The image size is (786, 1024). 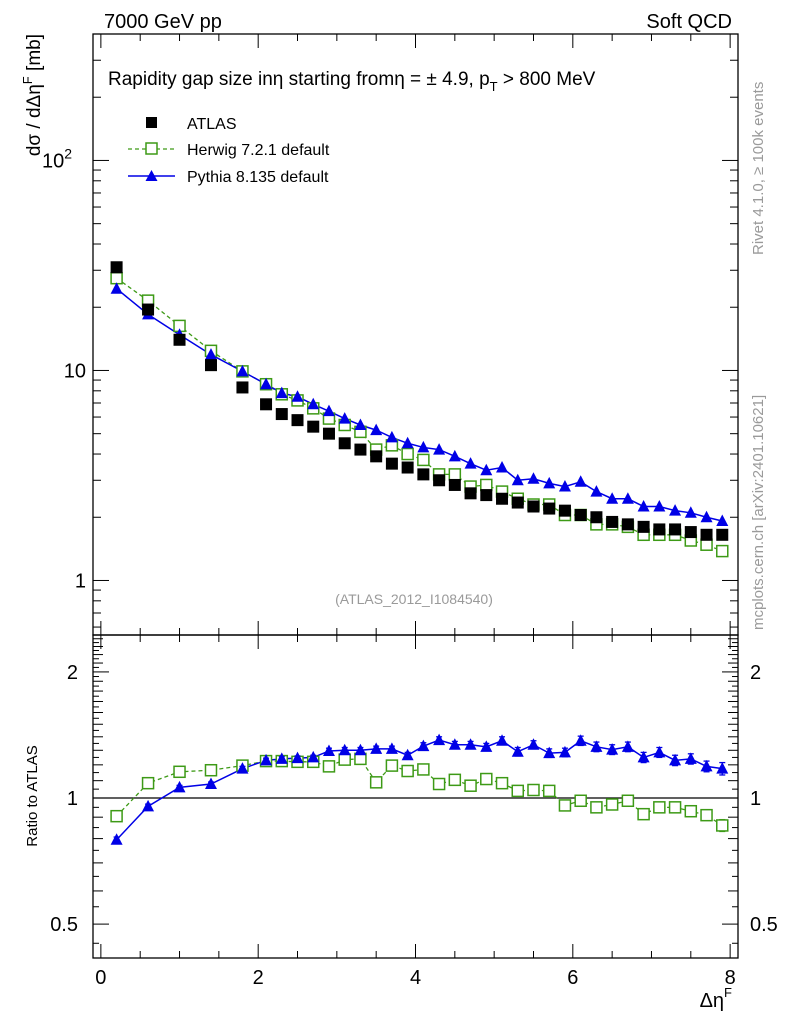 I want to click on legend-atlas-label: ATLAS, so click(x=212, y=124).